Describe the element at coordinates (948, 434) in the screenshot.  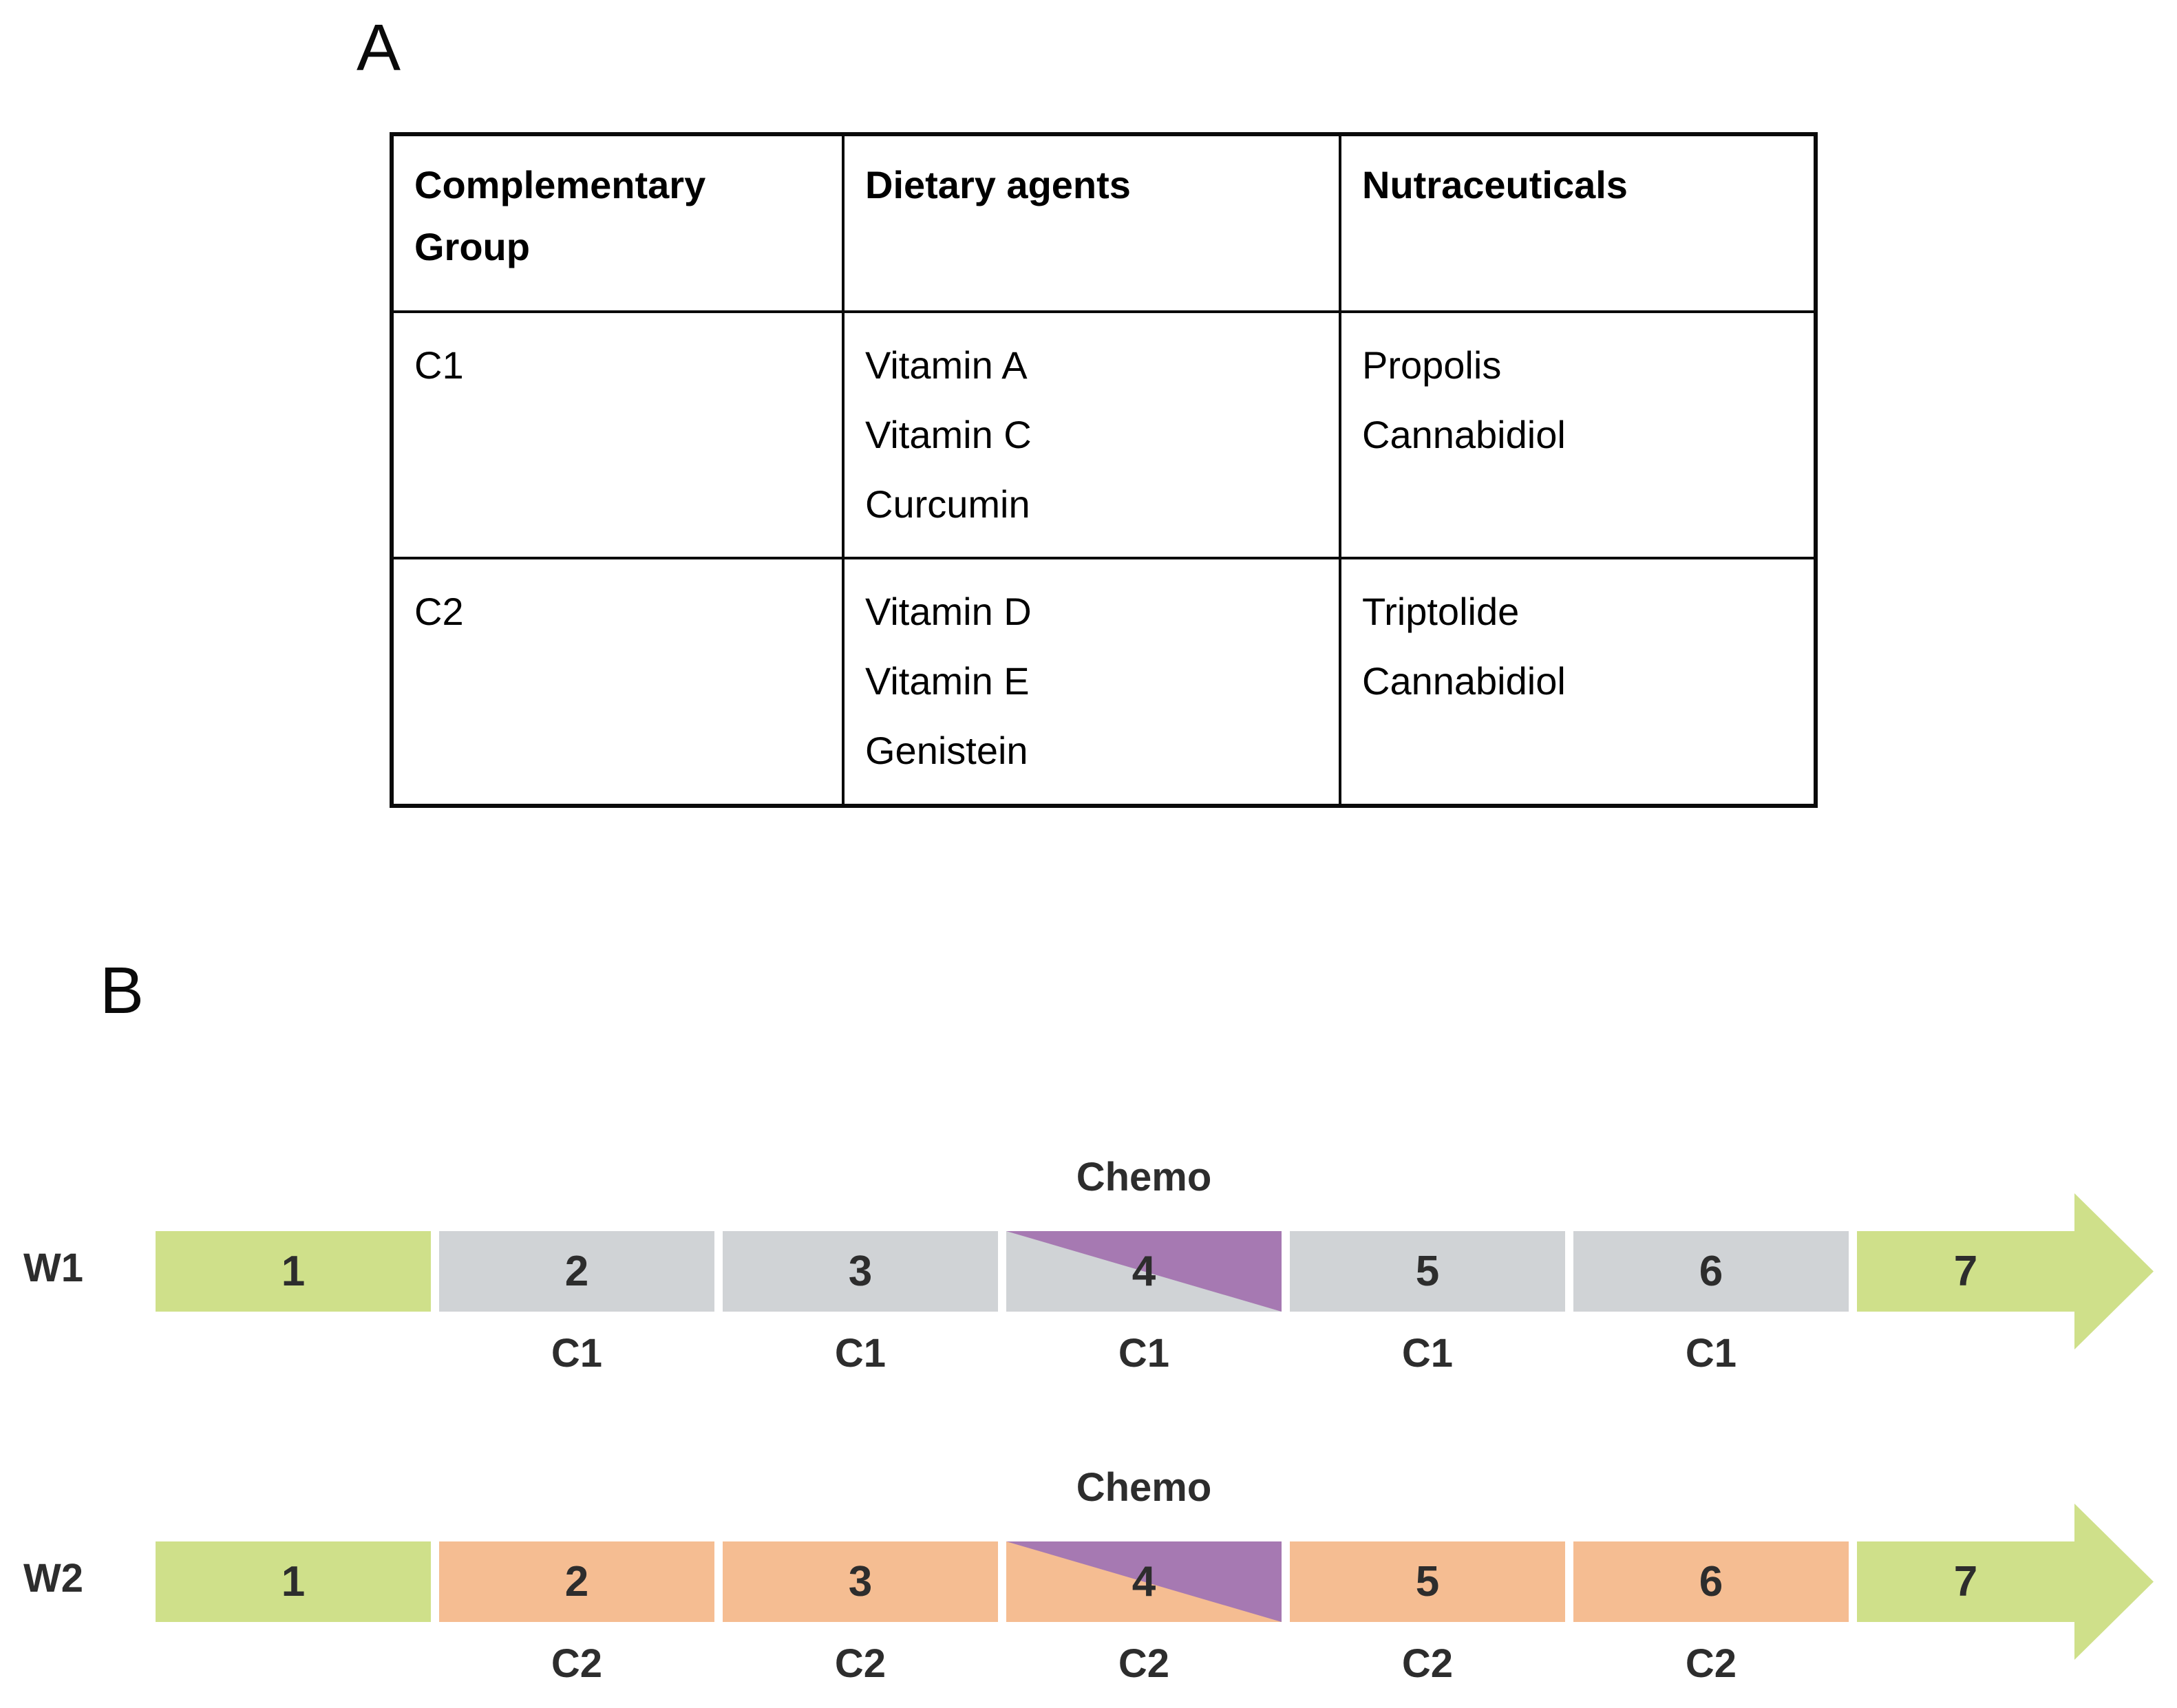
I see `dietary-item: Vitamin C` at that location.